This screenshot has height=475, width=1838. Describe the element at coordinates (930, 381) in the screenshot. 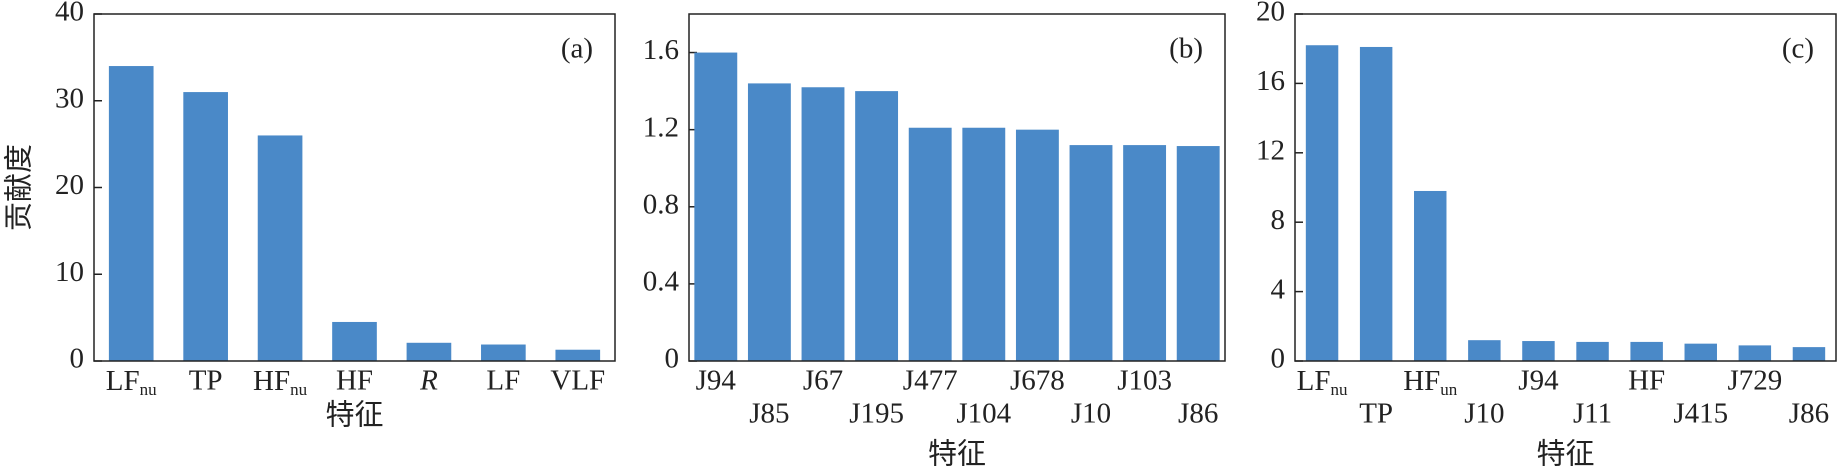

I see `x-tick-label: J477` at that location.